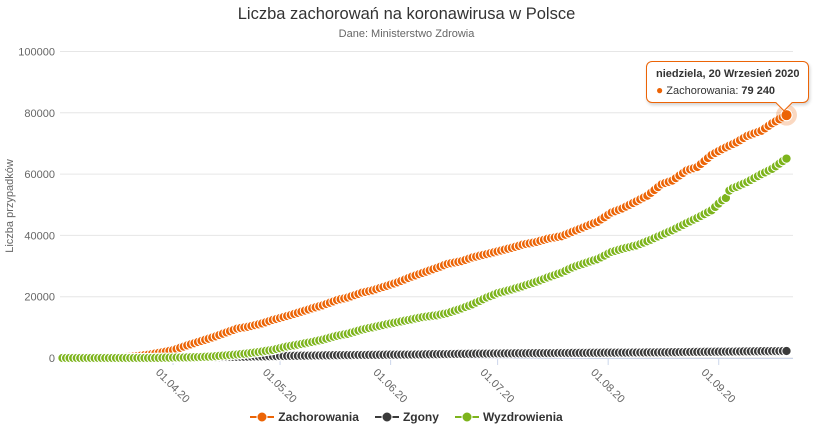 The height and width of the screenshot is (444, 813). Describe the element at coordinates (36, 206) in the screenshot. I see `y-axis-labels: 0 20000 40000 60000 80000 100000` at that location.